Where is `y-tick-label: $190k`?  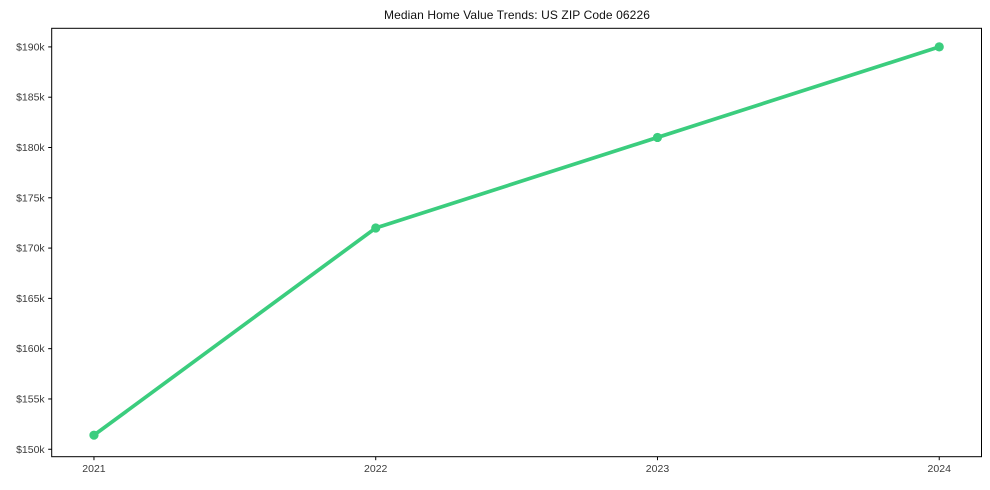
y-tick-label: $190k is located at coordinates (30, 47).